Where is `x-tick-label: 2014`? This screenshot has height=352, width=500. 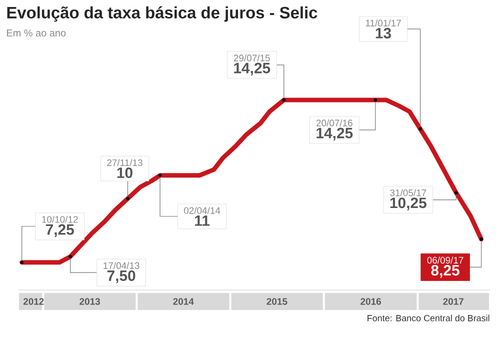
x-tick-label: 2014 is located at coordinates (183, 301).